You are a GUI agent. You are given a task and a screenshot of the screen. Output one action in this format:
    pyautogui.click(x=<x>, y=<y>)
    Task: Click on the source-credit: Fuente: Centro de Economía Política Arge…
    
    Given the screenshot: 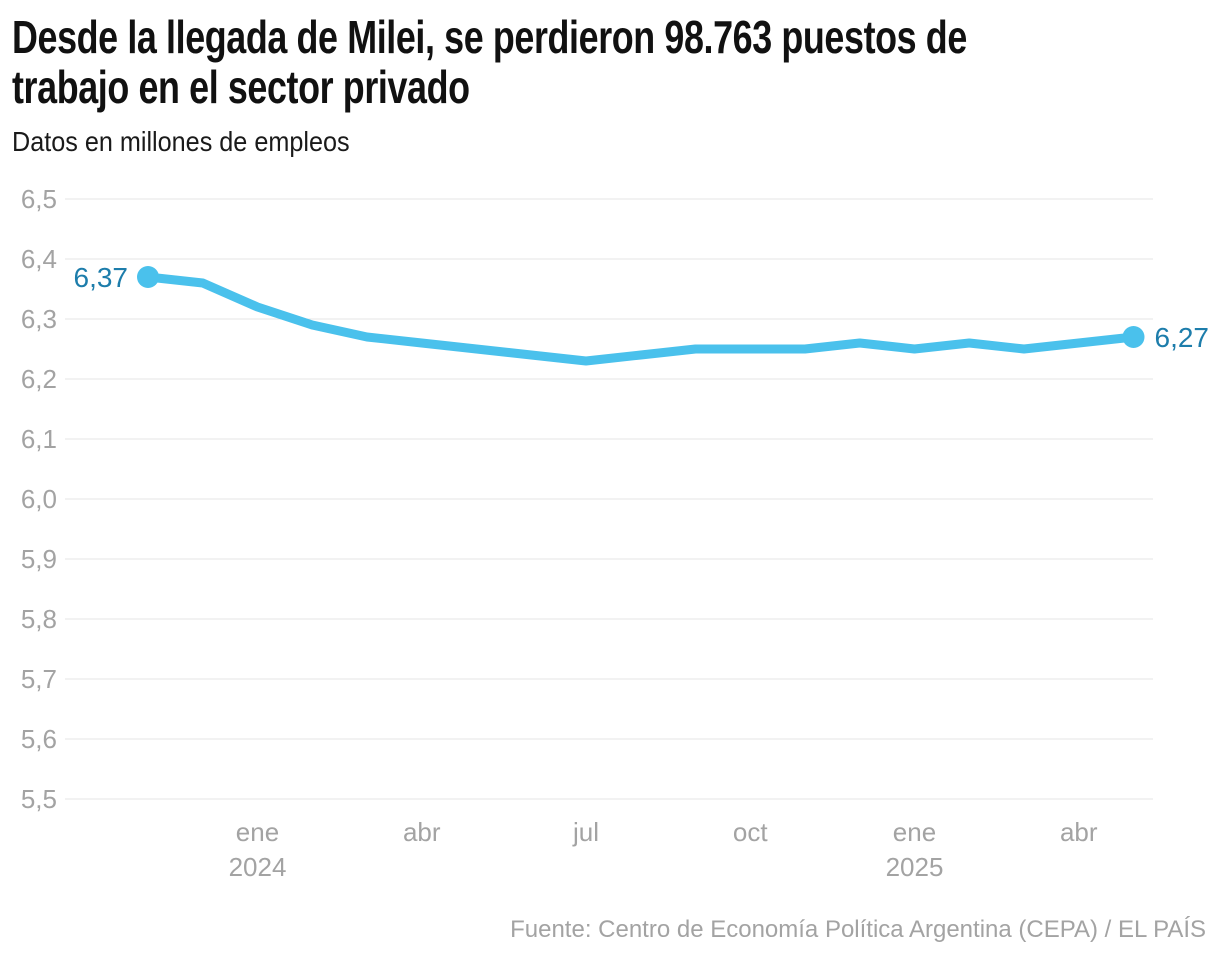 What is the action you would take?
    pyautogui.click(x=858, y=929)
    